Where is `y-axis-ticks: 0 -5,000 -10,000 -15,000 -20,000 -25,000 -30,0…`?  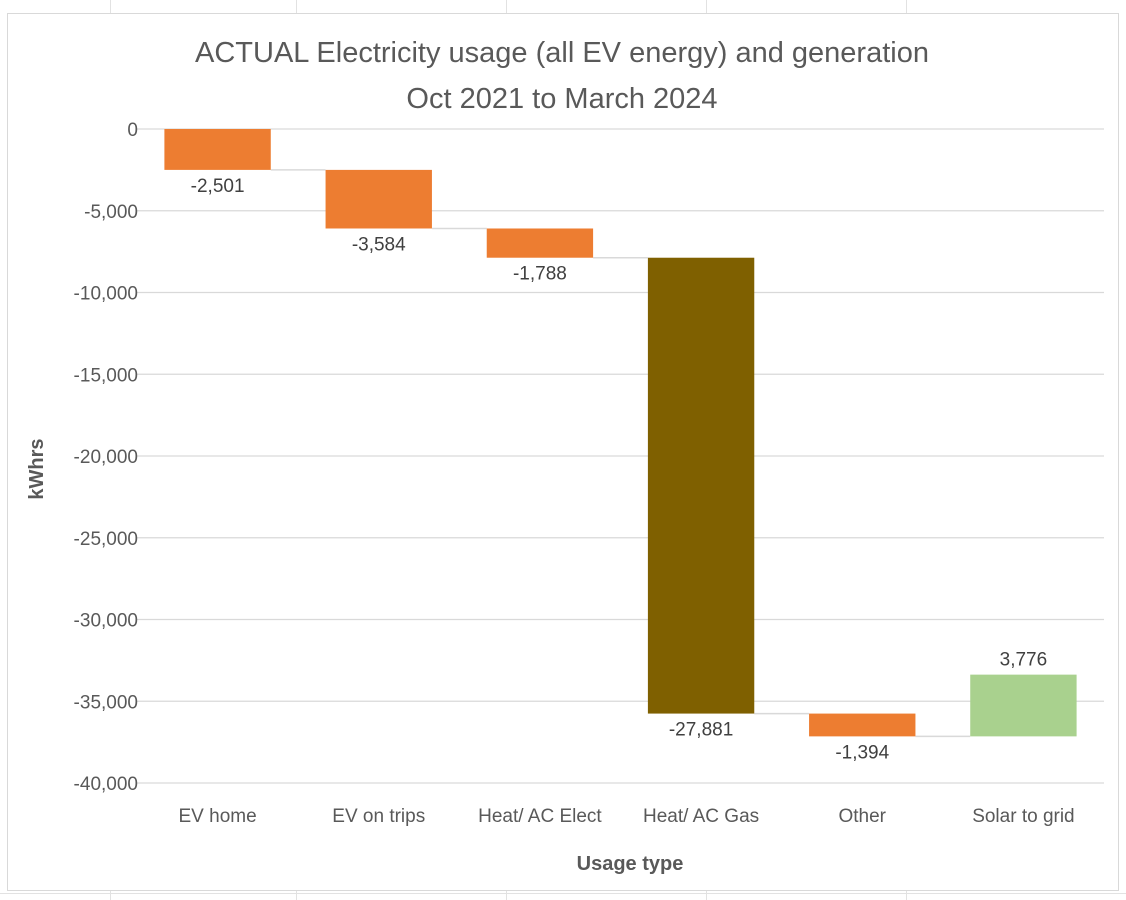
y-axis-ticks: 0 -5,000 -10,000 -15,000 -20,000 -25,000 -30,0… is located at coordinates (106, 457).